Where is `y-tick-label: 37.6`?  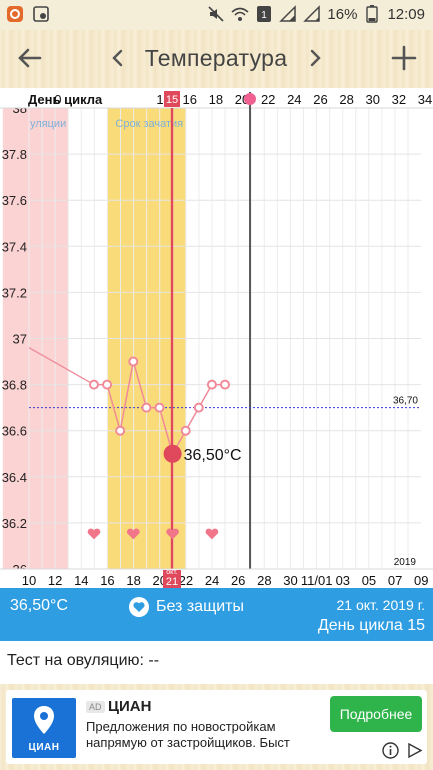
y-tick-label: 37.6 is located at coordinates (14, 200).